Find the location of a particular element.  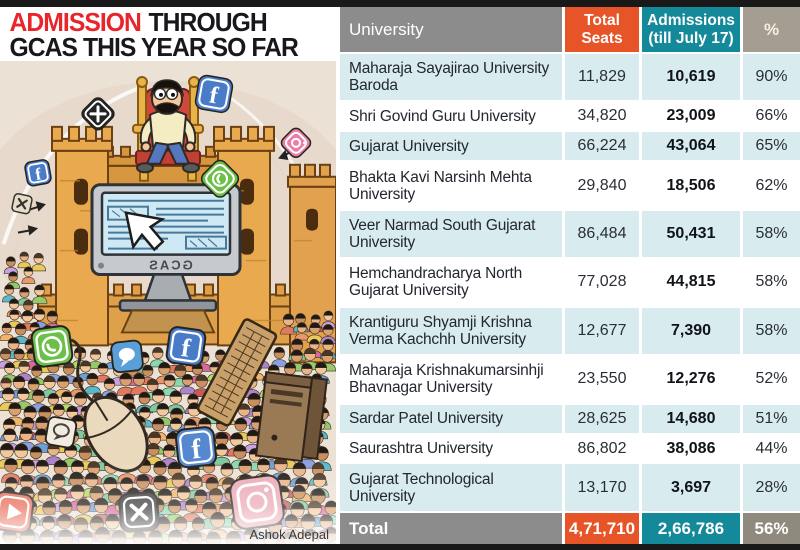

title-rest: THROUGH is located at coordinates (208, 22).